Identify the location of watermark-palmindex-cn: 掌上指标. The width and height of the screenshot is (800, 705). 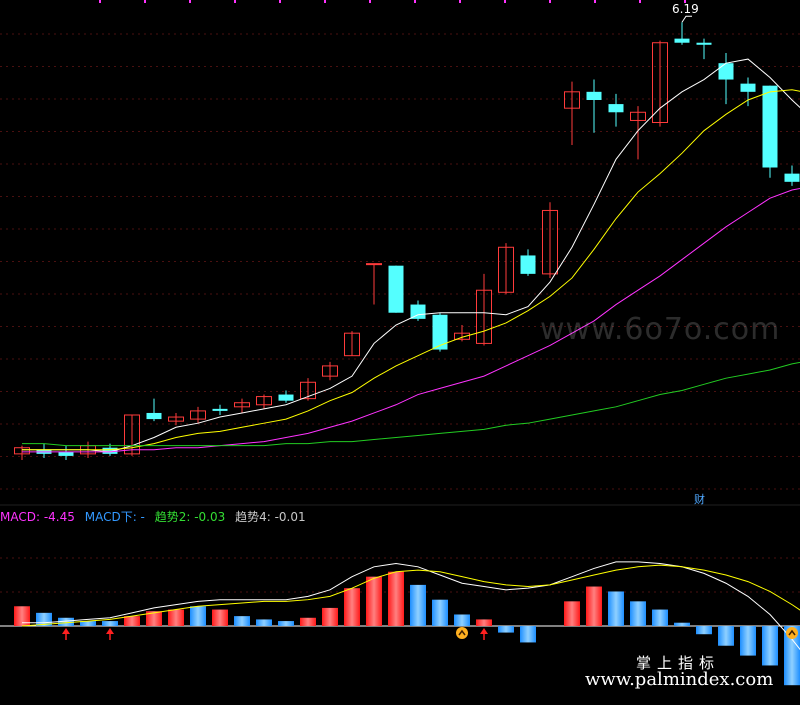
(678, 663).